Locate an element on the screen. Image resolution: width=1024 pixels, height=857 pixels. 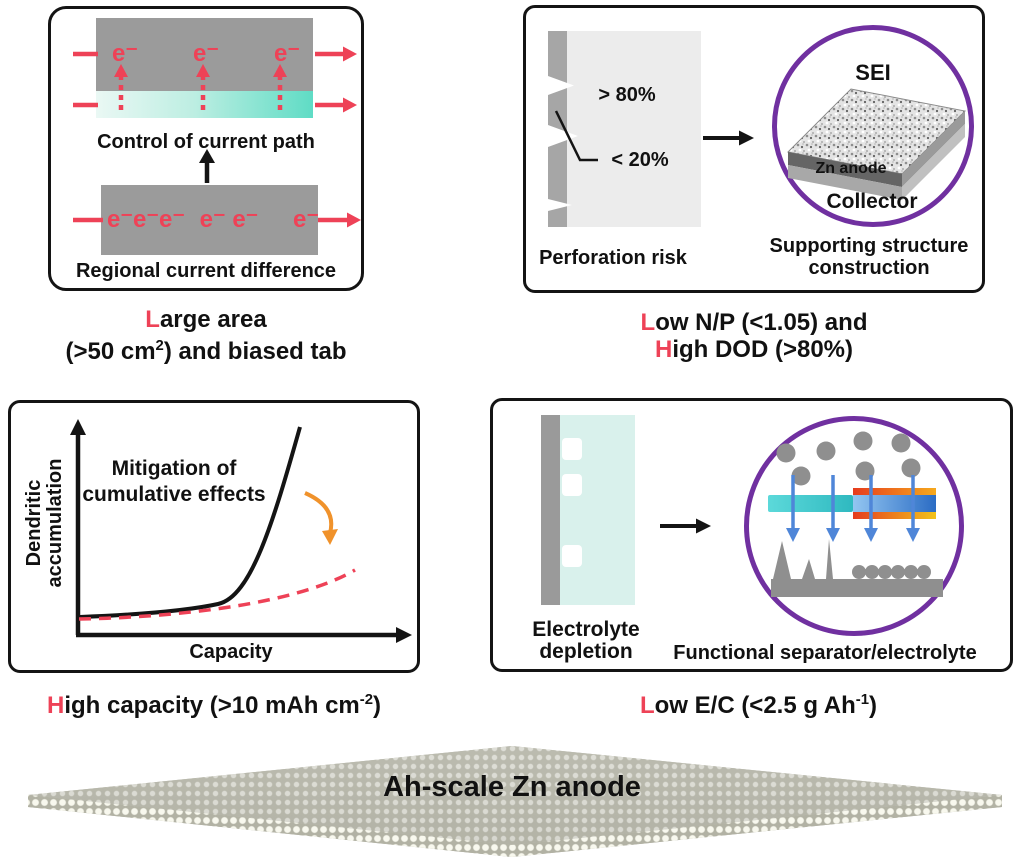
x-axis-label: Capacity is located at coordinates (231, 652).